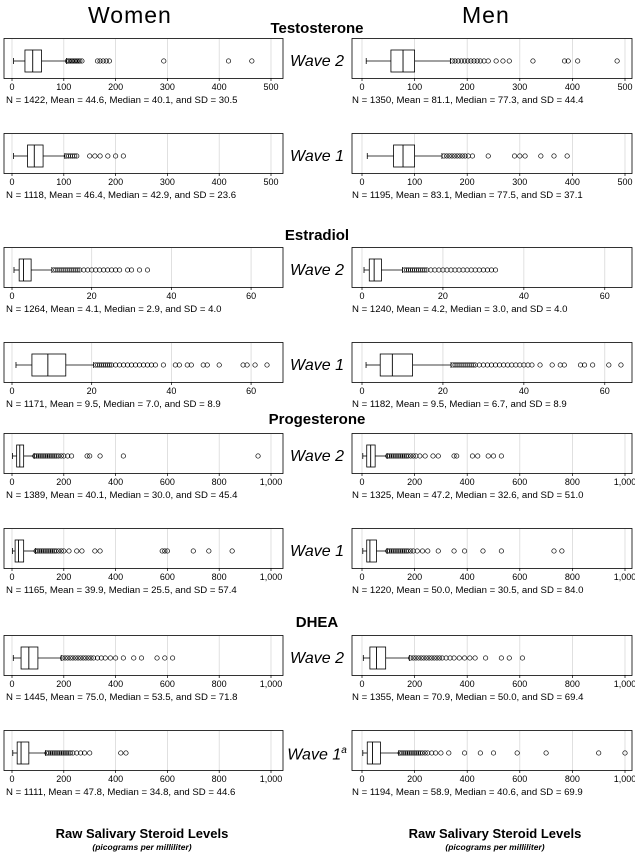  Describe the element at coordinates (219, 684) in the screenshot. I see `tick-label: 800` at that location.